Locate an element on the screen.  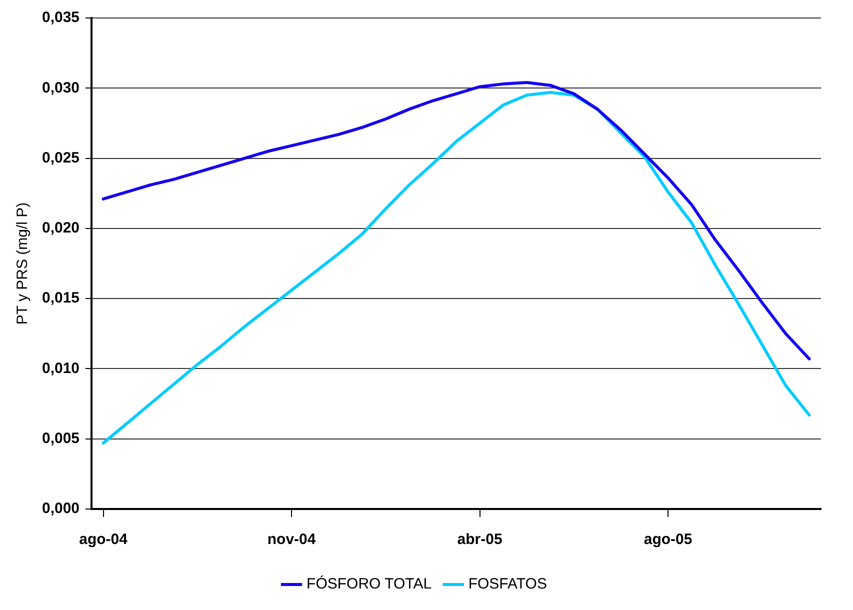
y-tick-label: 0,030 is located at coordinates (61, 87).